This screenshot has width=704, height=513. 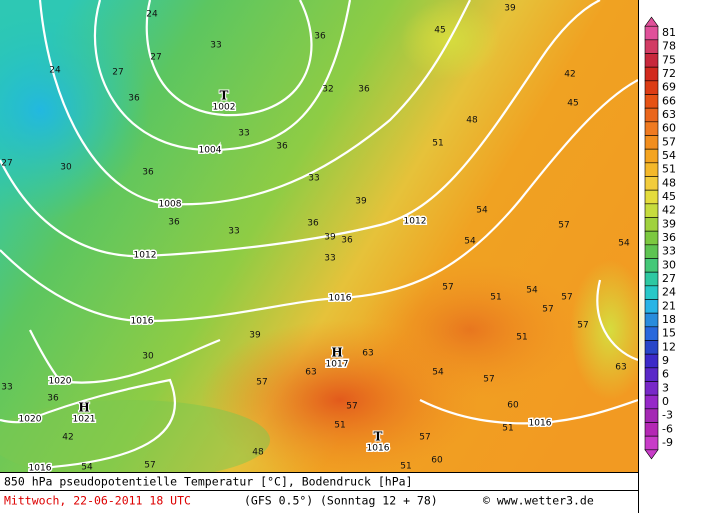 I want to click on colorbar-label: 18, so click(x=669, y=319).